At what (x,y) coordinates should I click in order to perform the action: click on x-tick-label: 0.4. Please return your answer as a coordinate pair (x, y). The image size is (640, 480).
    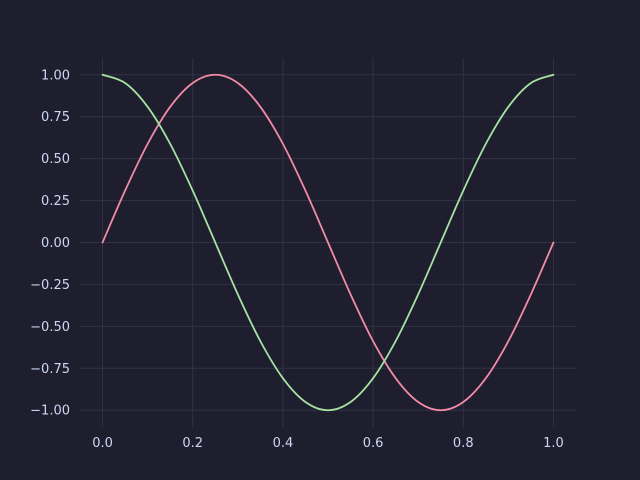
    Looking at the image, I should click on (283, 443).